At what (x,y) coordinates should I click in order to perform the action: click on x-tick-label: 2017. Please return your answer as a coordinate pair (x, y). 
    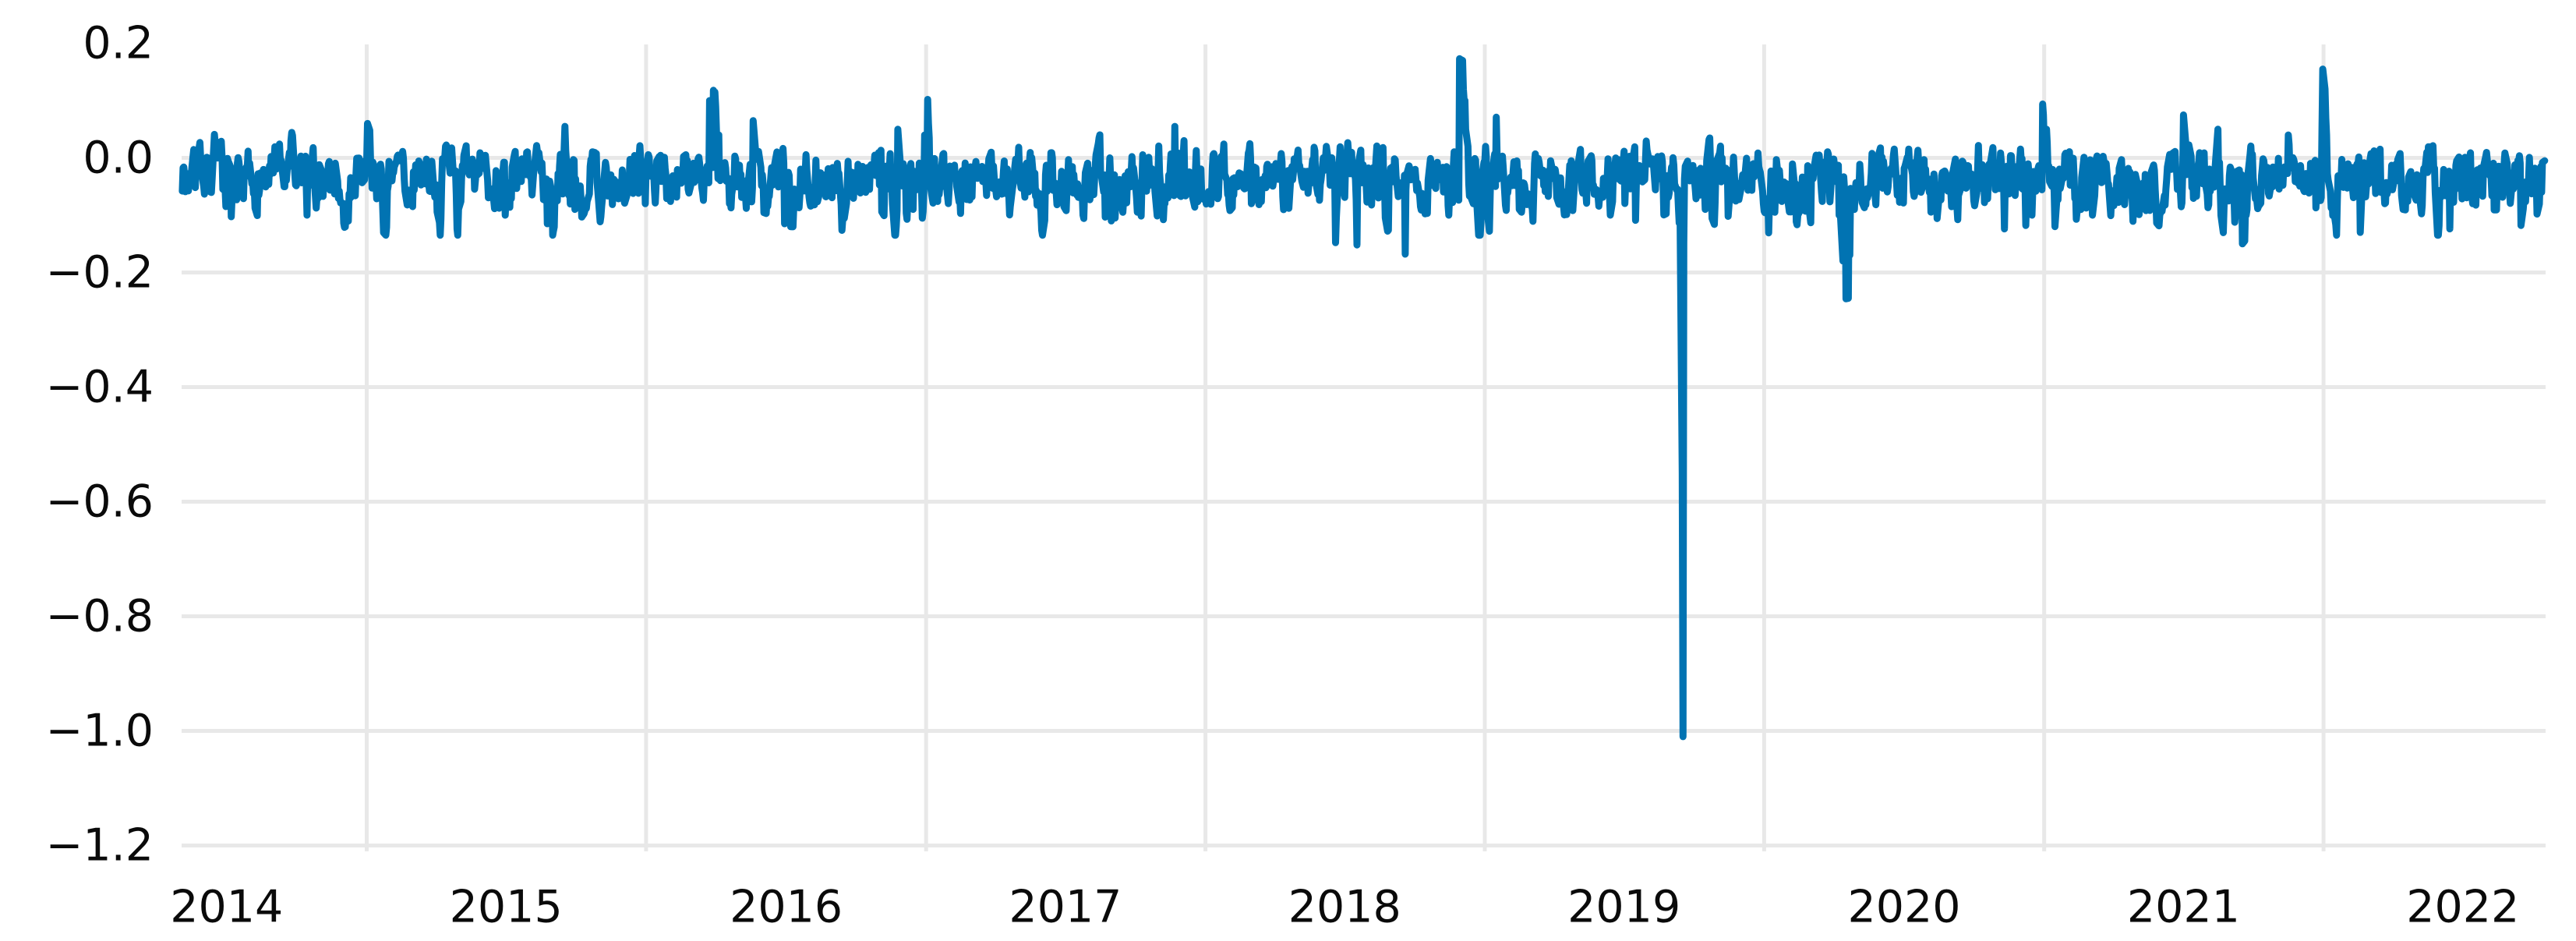
    Looking at the image, I should click on (1065, 907).